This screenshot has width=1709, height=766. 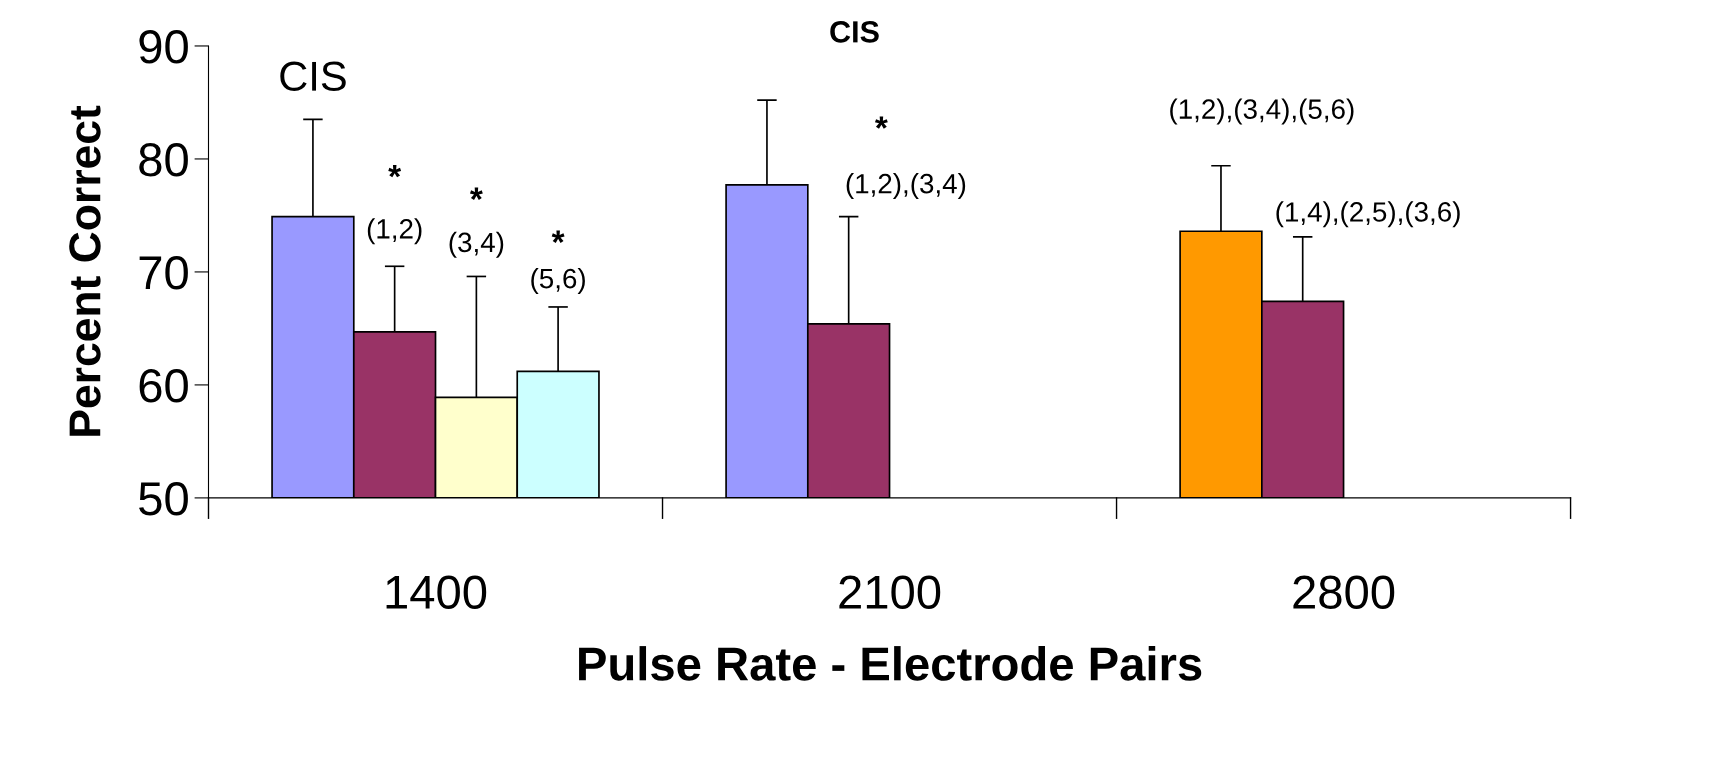 What do you see at coordinates (854, 32) in the screenshot?
I see `chart-title: CIS` at bounding box center [854, 32].